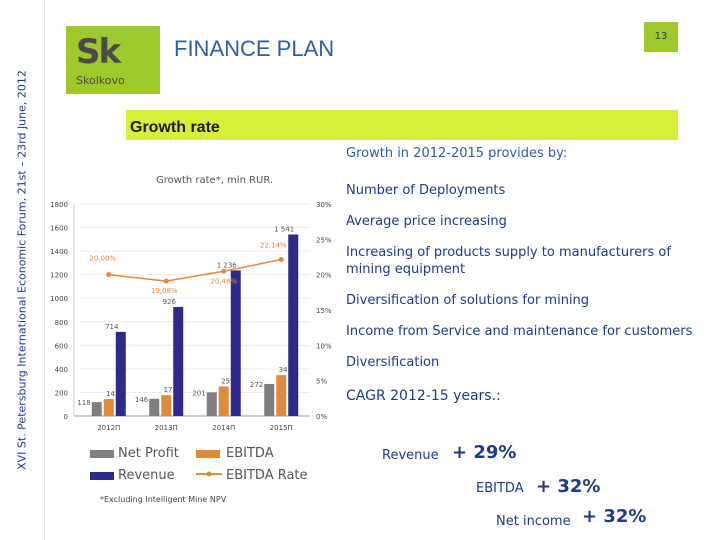 The height and width of the screenshot is (540, 720). I want to click on y2-tick-label: 10%, so click(324, 346).